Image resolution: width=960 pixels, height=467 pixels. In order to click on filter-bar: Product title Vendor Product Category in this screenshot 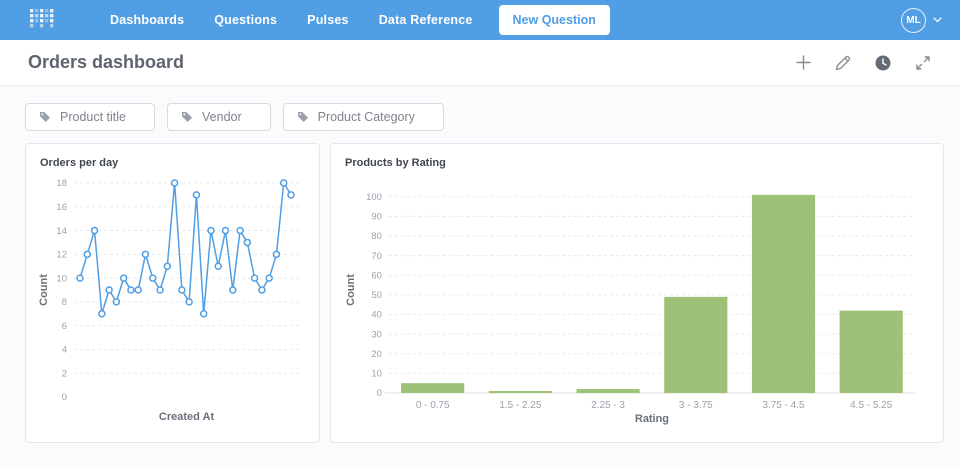, I will do `click(480, 108)`.